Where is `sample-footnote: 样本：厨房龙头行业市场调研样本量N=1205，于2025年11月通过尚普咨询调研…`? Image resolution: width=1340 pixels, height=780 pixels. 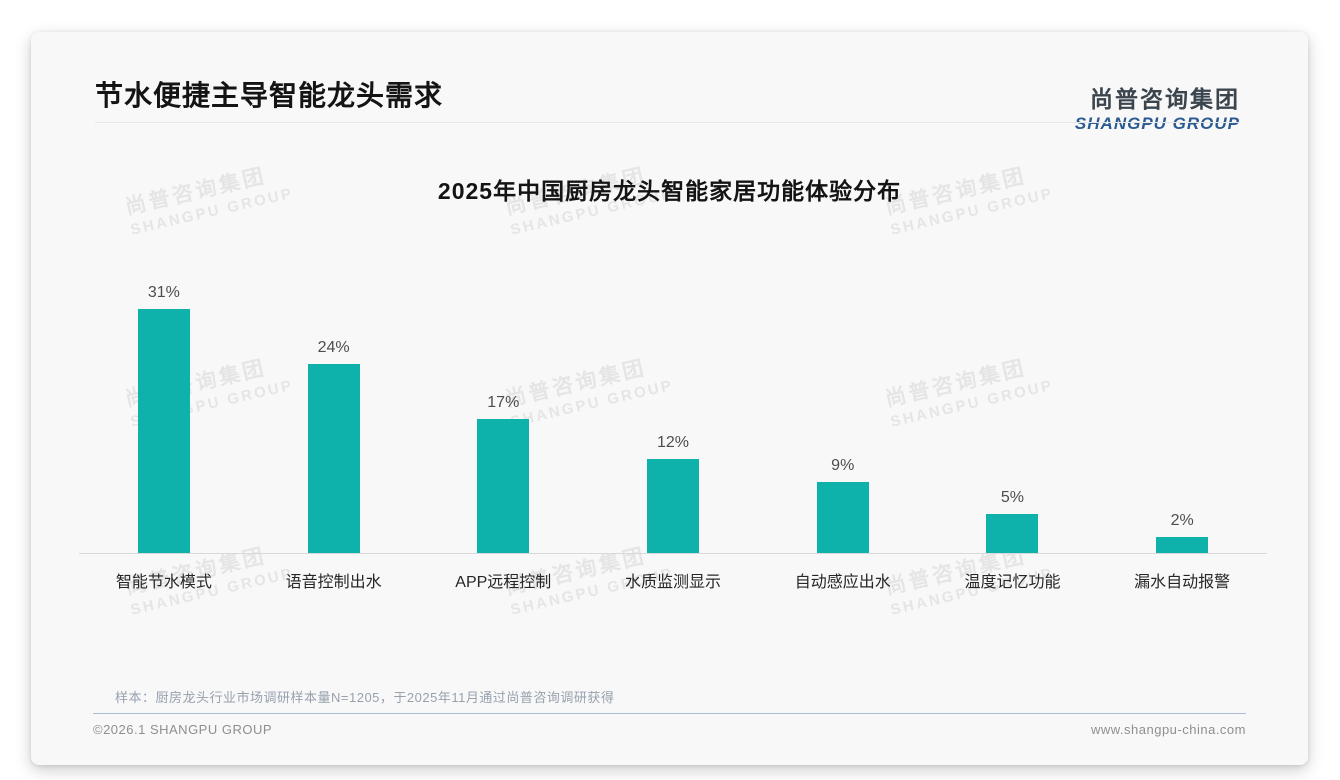 sample-footnote: 样本：厨房龙头行业市场调研样本量N=1205，于2025年11月通过尚普咨询调研… is located at coordinates (365, 697).